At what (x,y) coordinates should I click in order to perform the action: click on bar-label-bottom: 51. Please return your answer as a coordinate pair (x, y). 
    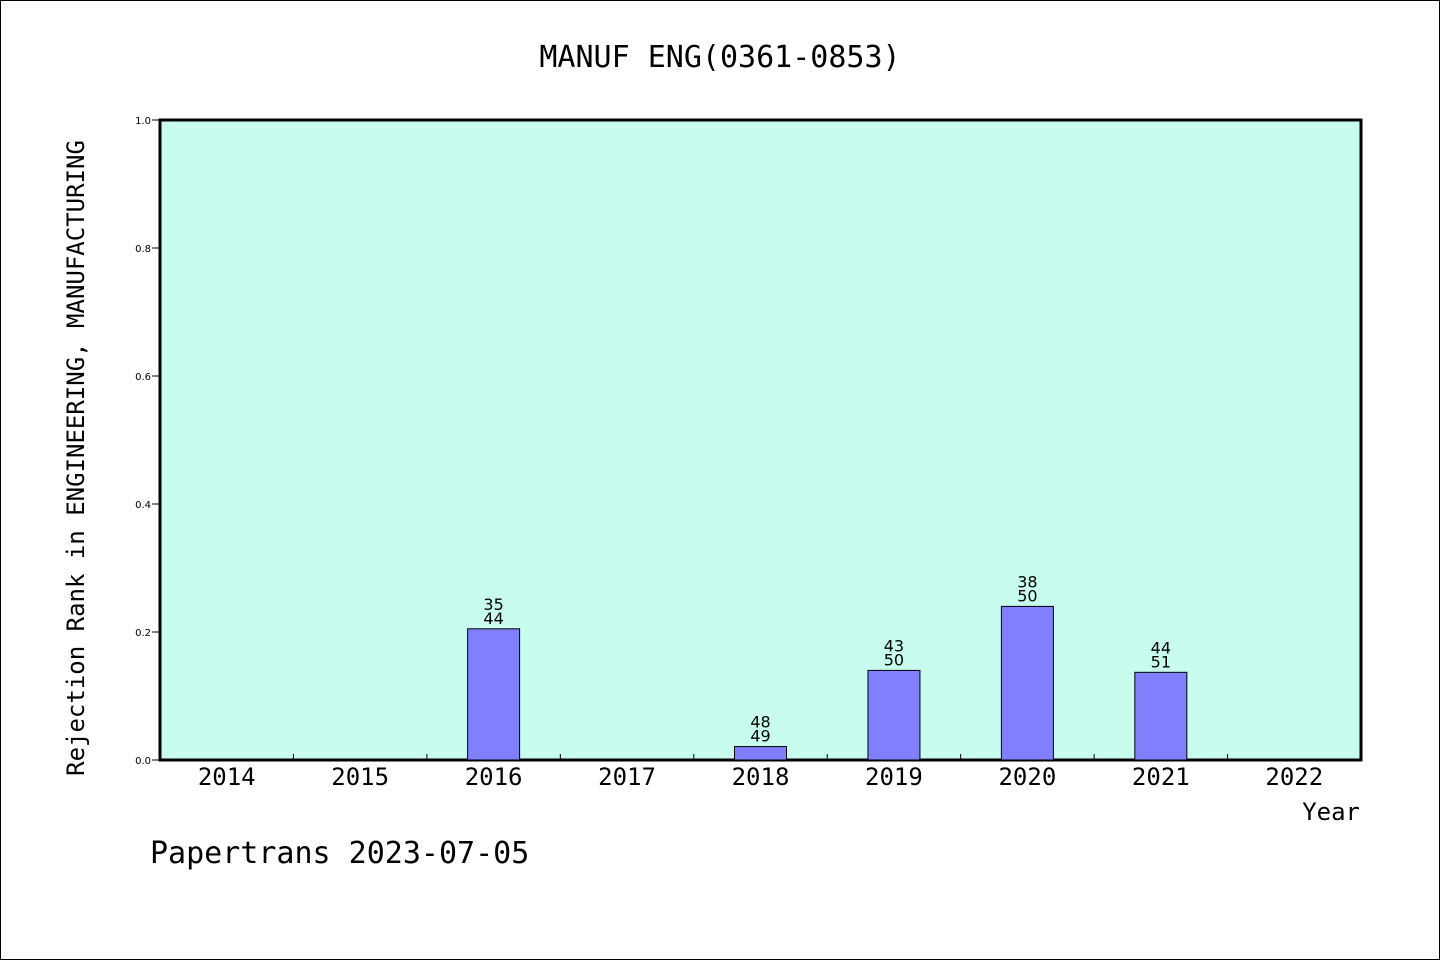
    Looking at the image, I should click on (1161, 661).